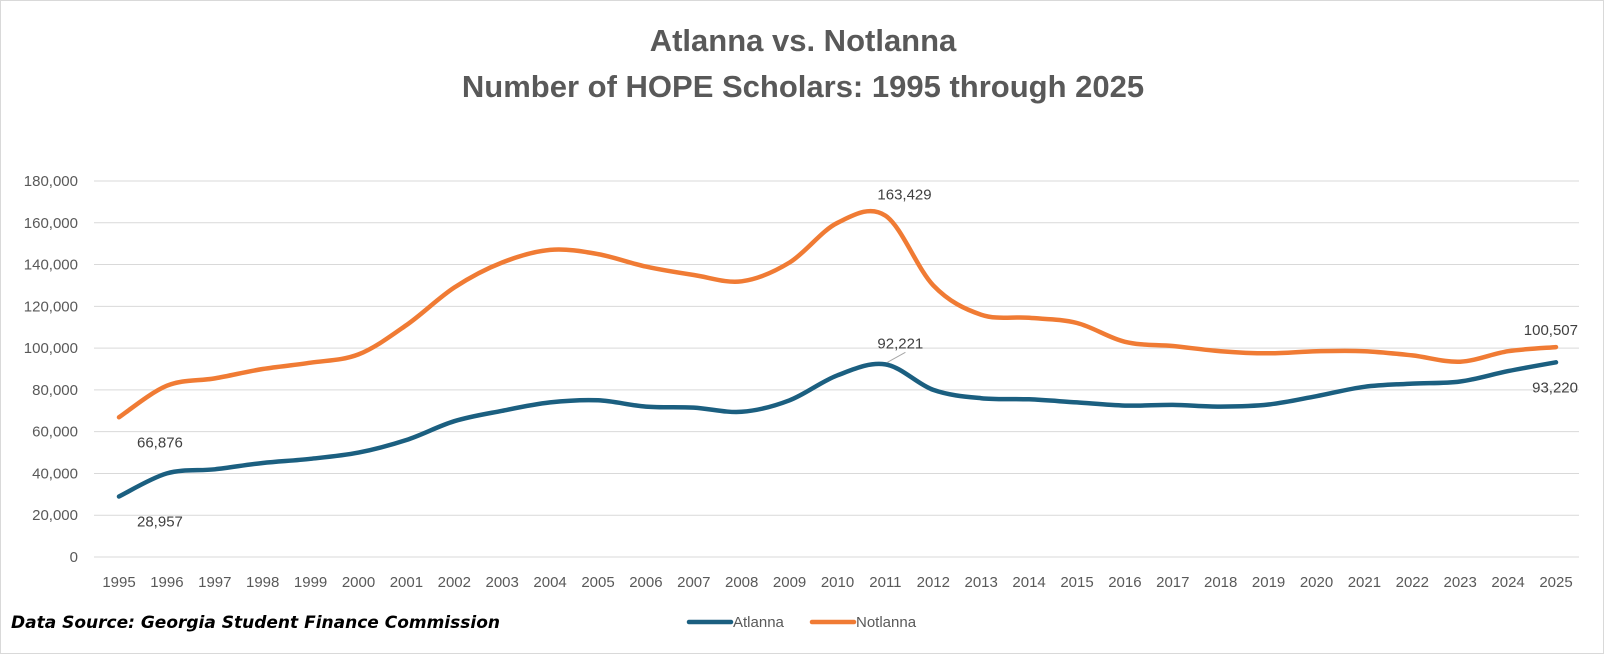 The height and width of the screenshot is (655, 1604). What do you see at coordinates (1076, 582) in the screenshot?
I see `x-tick-label: 2015` at bounding box center [1076, 582].